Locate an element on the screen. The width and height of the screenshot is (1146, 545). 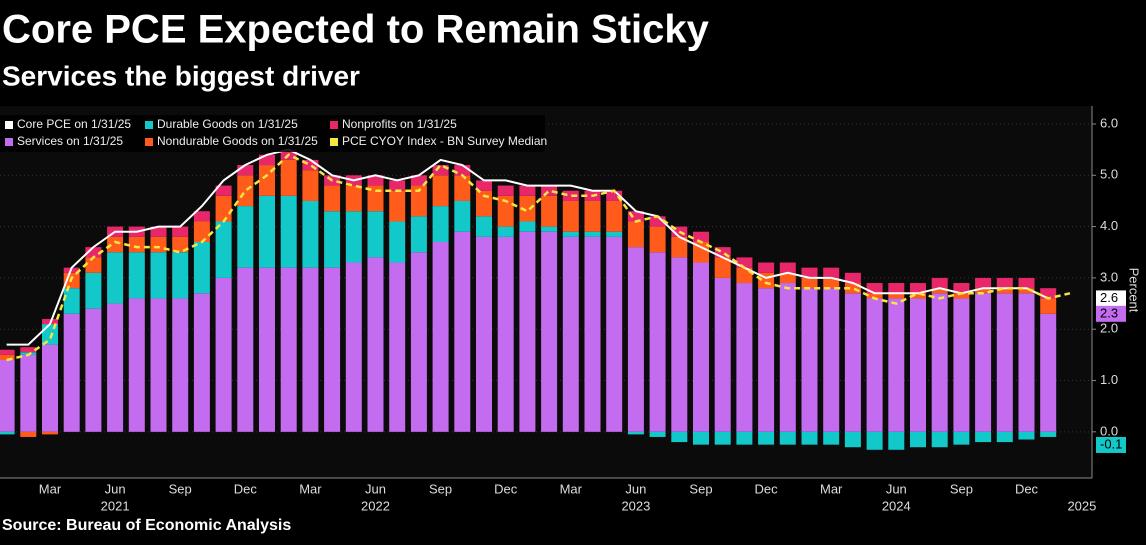
y-axis-label: Percent is located at coordinates (1134, 290).